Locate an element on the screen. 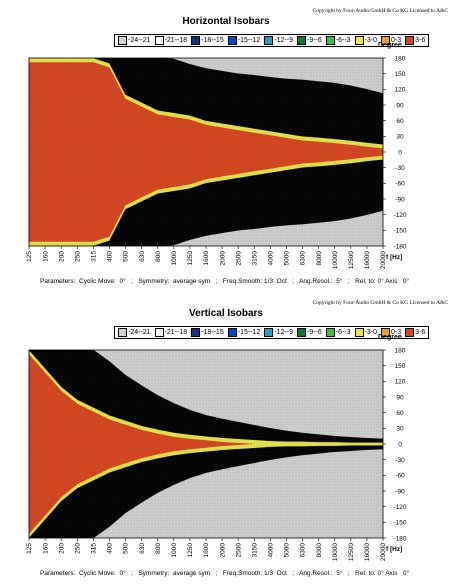 The height and width of the screenshot is (584, 452). y-tick-label: 60 is located at coordinates (400, 121).